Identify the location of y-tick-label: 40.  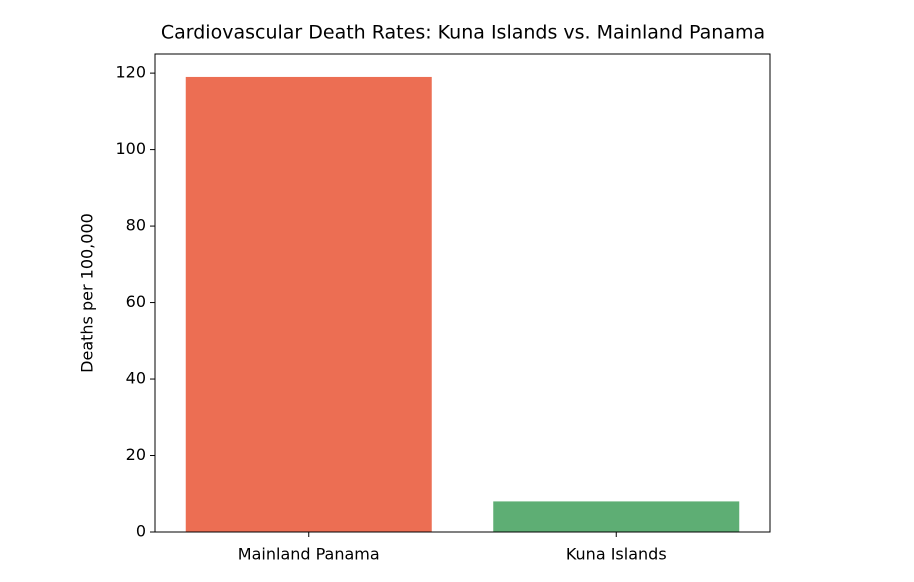
(136, 378).